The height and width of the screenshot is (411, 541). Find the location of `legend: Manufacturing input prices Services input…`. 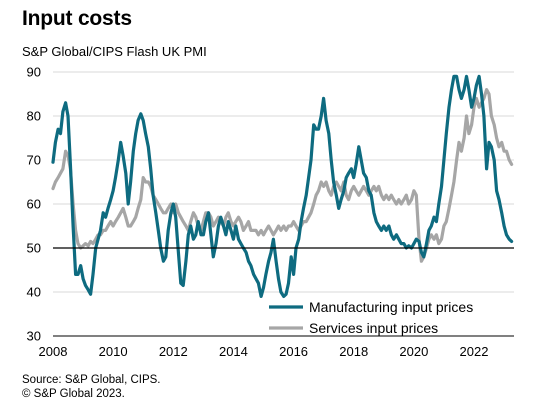

legend: Manufacturing input prices Services input… is located at coordinates (371, 317).